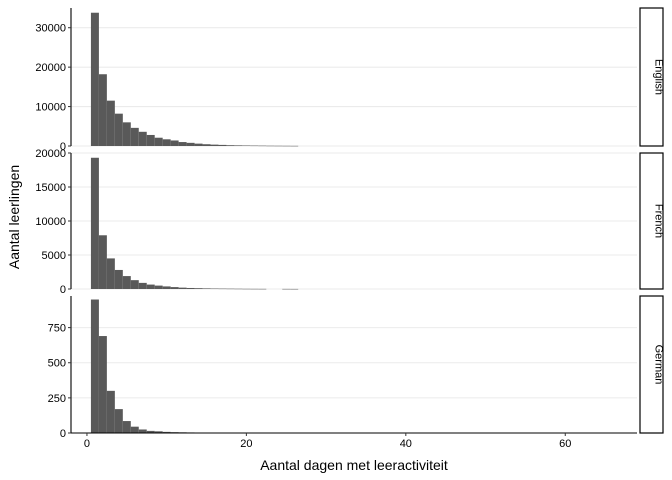  What do you see at coordinates (57, 364) in the screenshot?
I see `y-tick-label: 500` at bounding box center [57, 364].